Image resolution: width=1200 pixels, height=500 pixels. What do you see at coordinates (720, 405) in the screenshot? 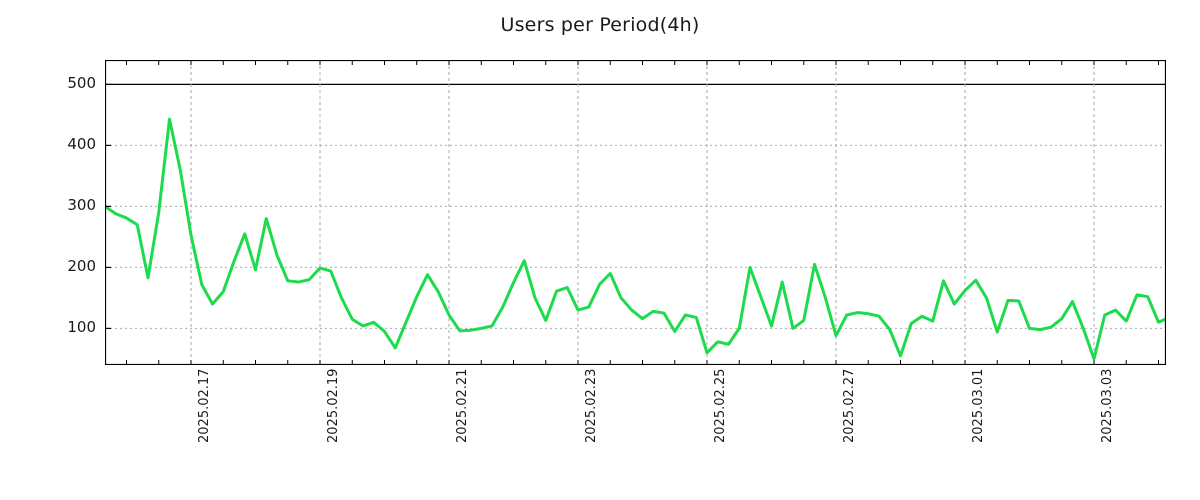
I see `x-tick-label: 2025.02.25` at bounding box center [720, 405].